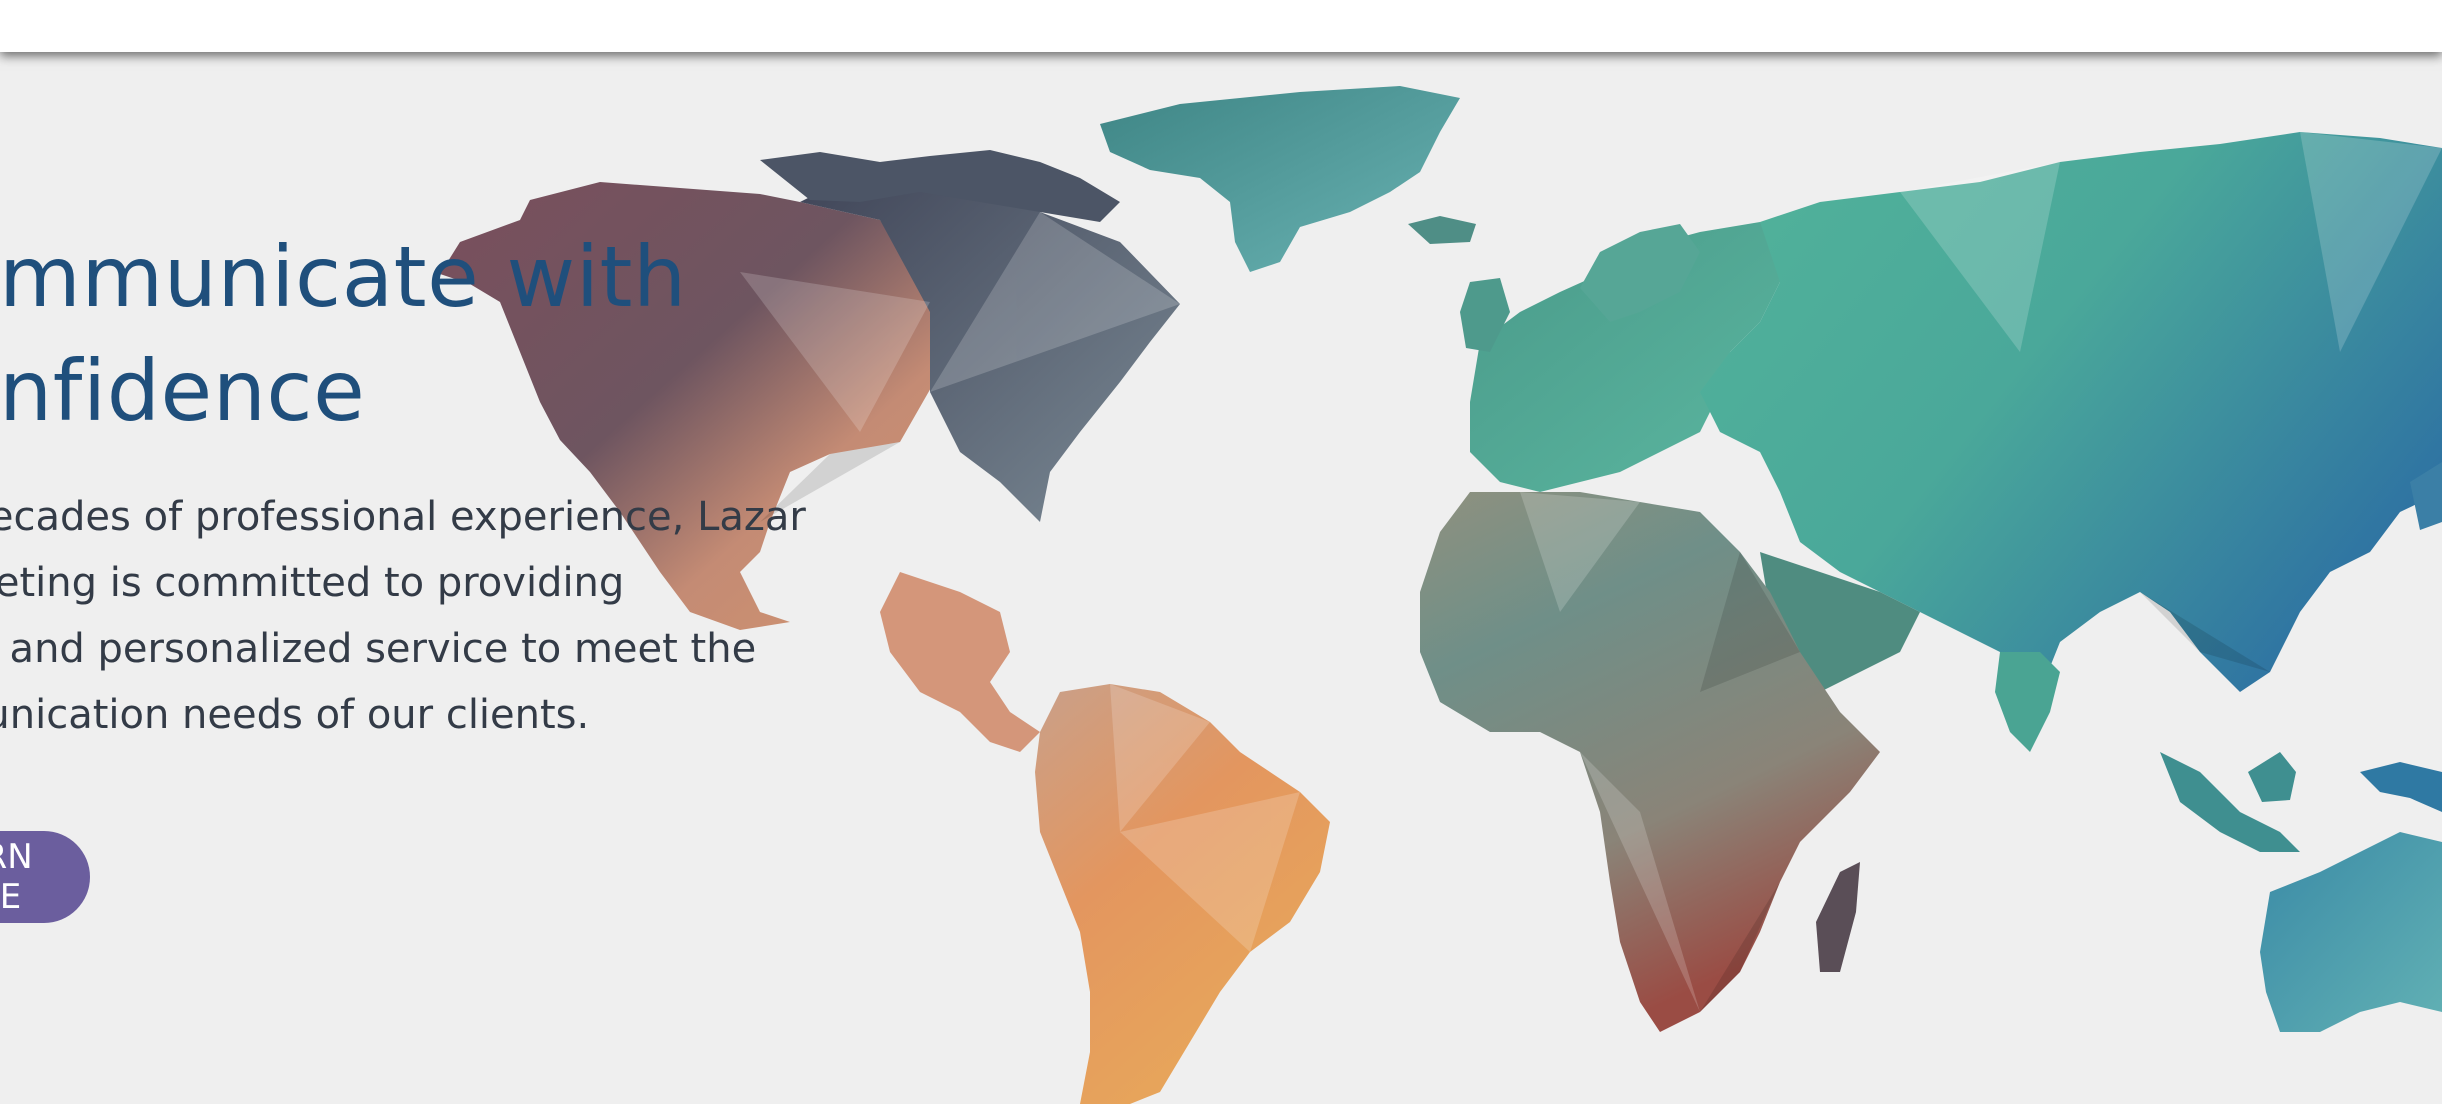 The width and height of the screenshot is (2442, 1104). I want to click on canada-shape, so click(990, 342).